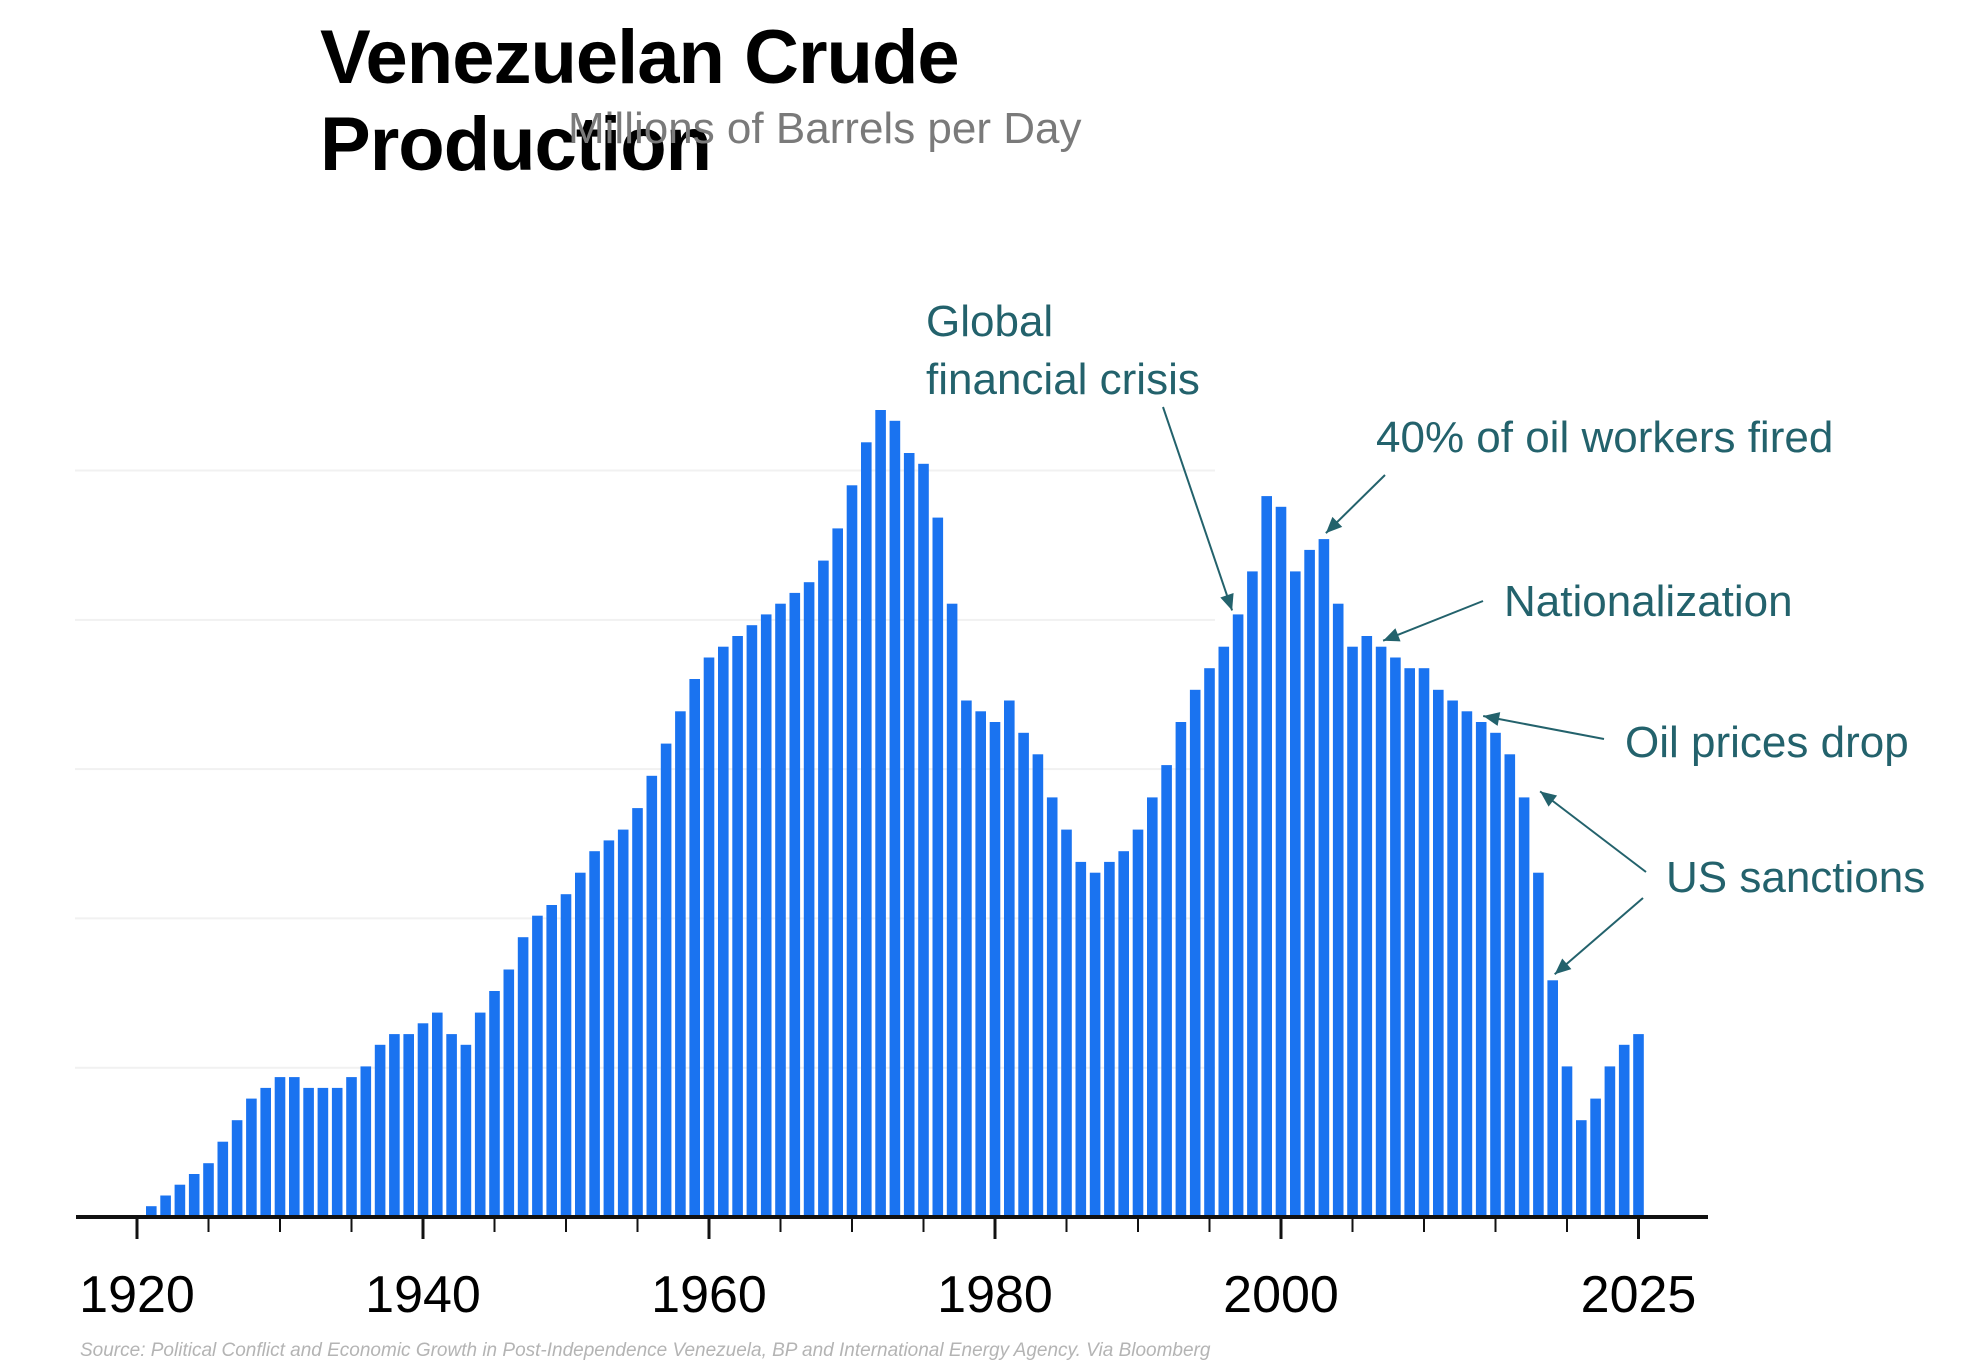 The height and width of the screenshot is (1372, 1966). What do you see at coordinates (995, 1295) in the screenshot?
I see `x-tick-label: 1980` at bounding box center [995, 1295].